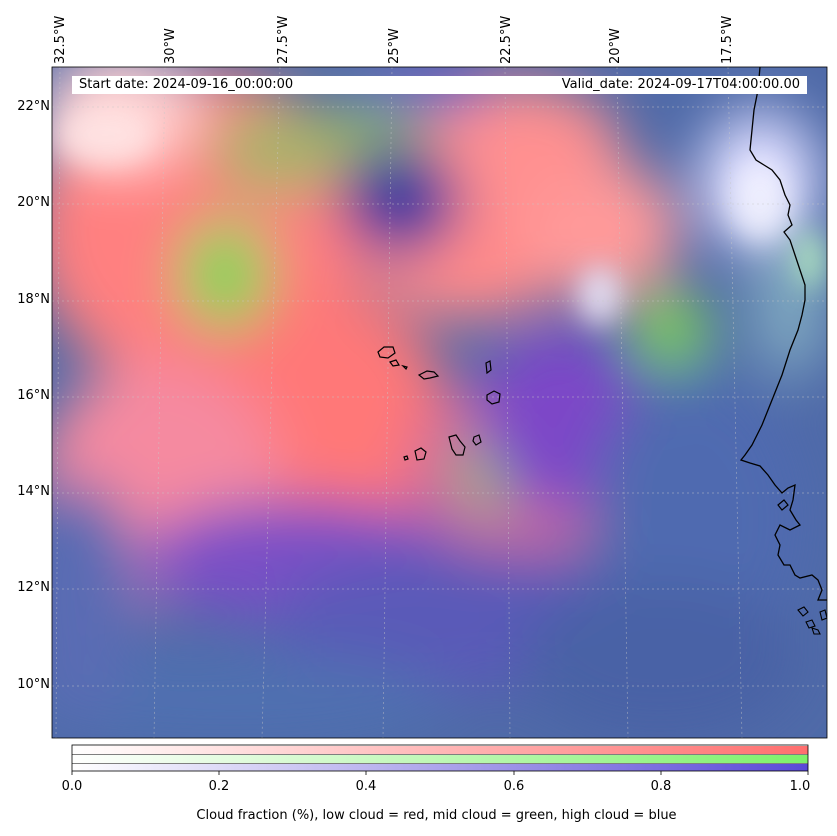 The image size is (837, 836). Describe the element at coordinates (506, 39) in the screenshot. I see `lon-label-22-5w: 22.5°W` at that location.